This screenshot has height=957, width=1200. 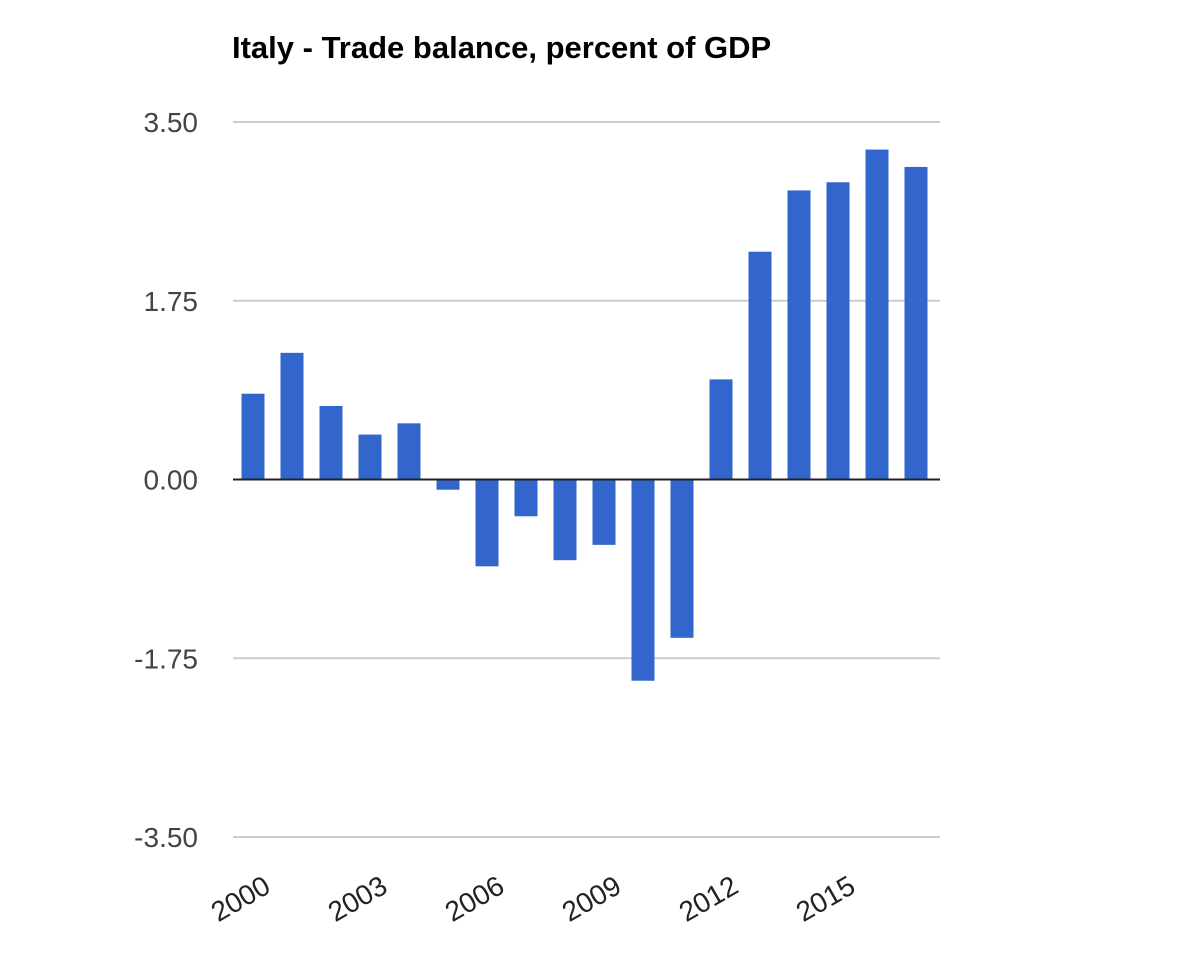 I want to click on bar-2009, so click(x=604, y=512).